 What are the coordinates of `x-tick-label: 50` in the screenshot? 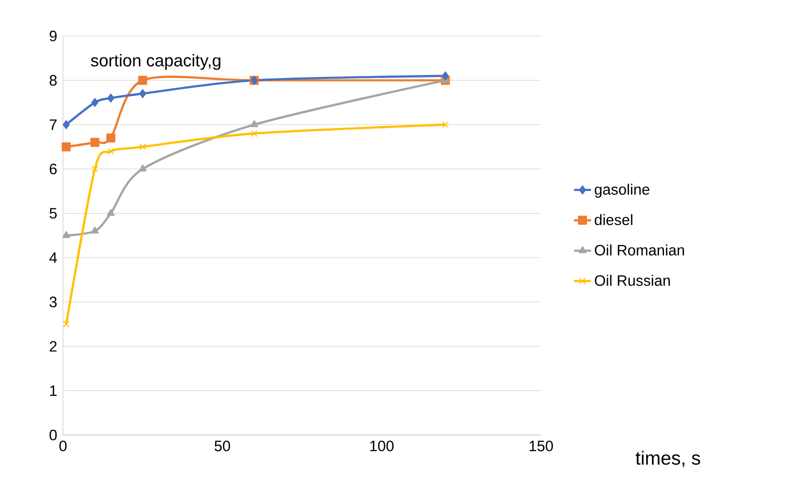 It's located at (222, 446).